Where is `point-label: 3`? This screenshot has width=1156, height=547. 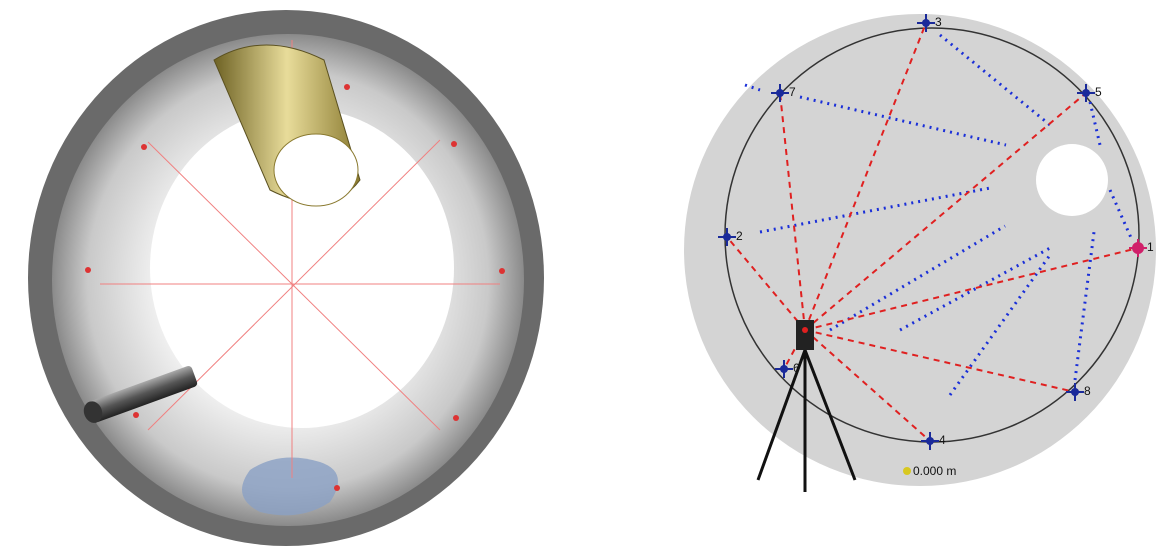
point-label: 3 is located at coordinates (938, 22).